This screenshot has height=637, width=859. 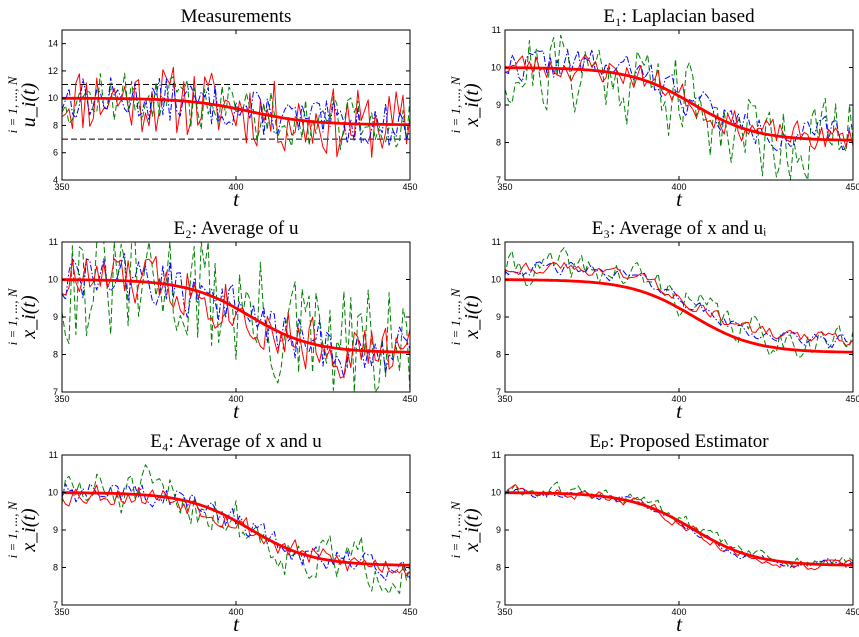 I want to click on chart-title: E₄: Average of x and u, so click(x=236, y=441).